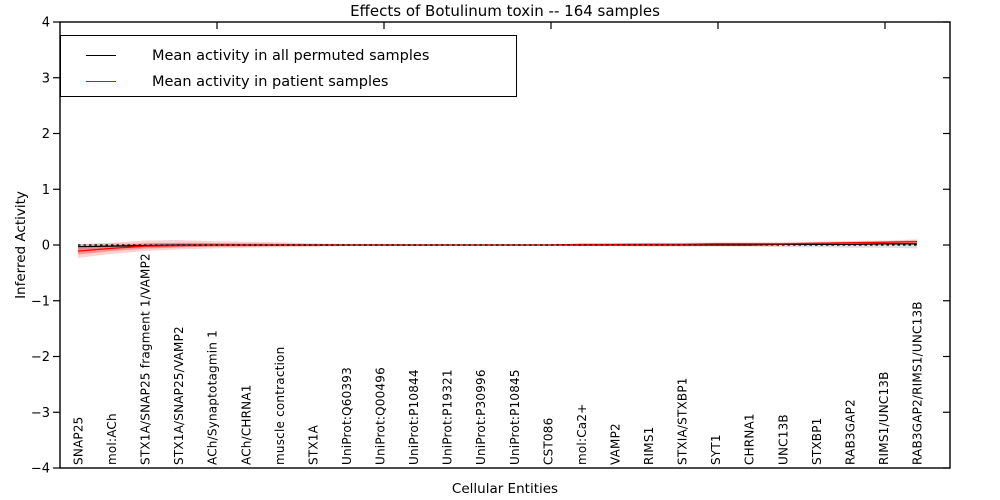 The width and height of the screenshot is (1000, 500). Describe the element at coordinates (79, 440) in the screenshot. I see `x-category-label: SNAP25` at that location.